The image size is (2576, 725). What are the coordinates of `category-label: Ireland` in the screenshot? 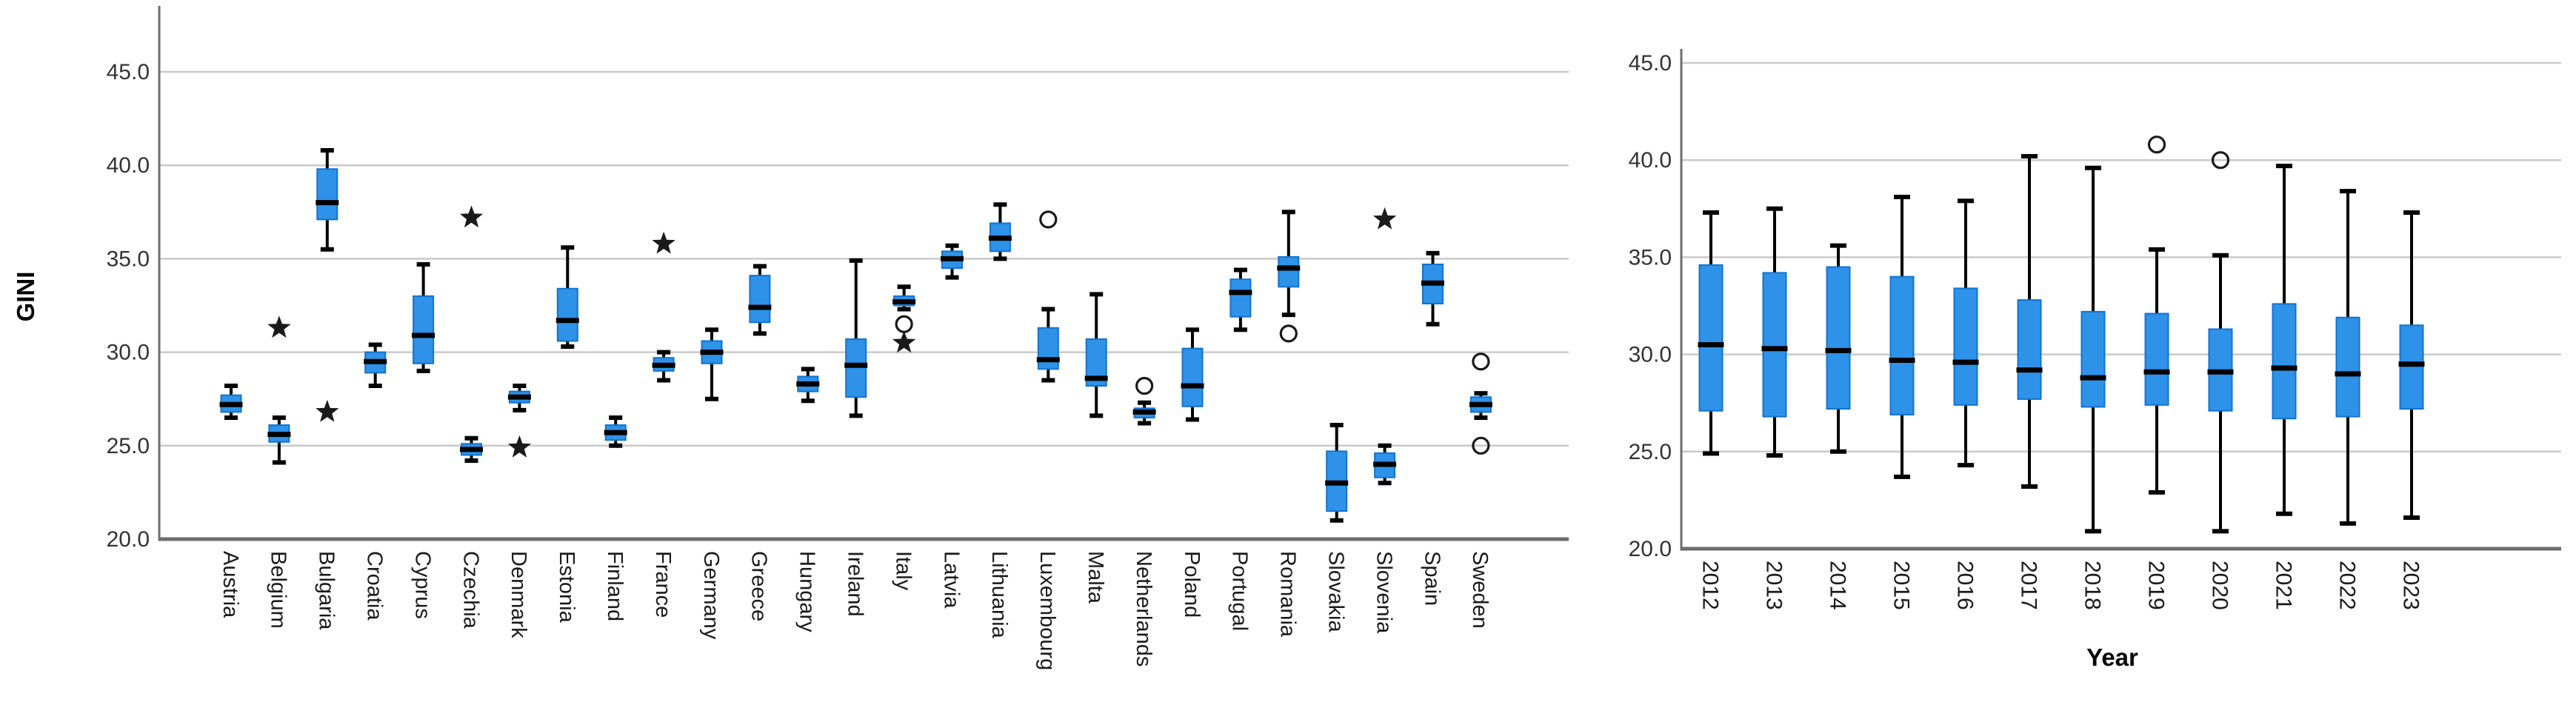 It's located at (855, 584).